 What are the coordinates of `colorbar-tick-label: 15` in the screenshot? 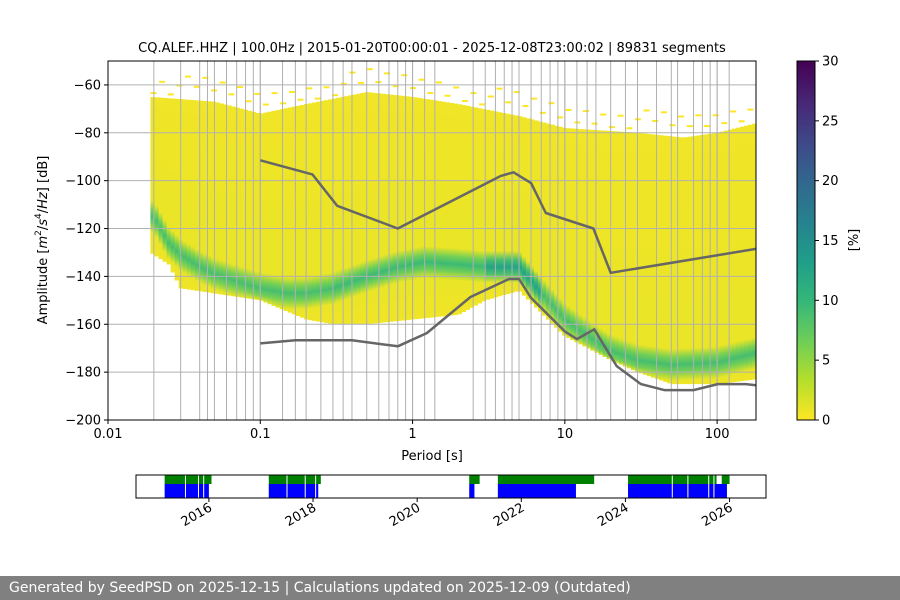 It's located at (830, 241).